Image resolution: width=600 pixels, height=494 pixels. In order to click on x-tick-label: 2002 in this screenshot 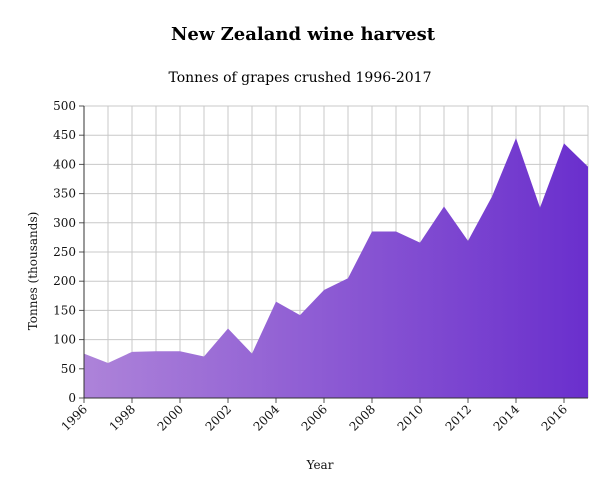, I will do `click(218, 417)`.